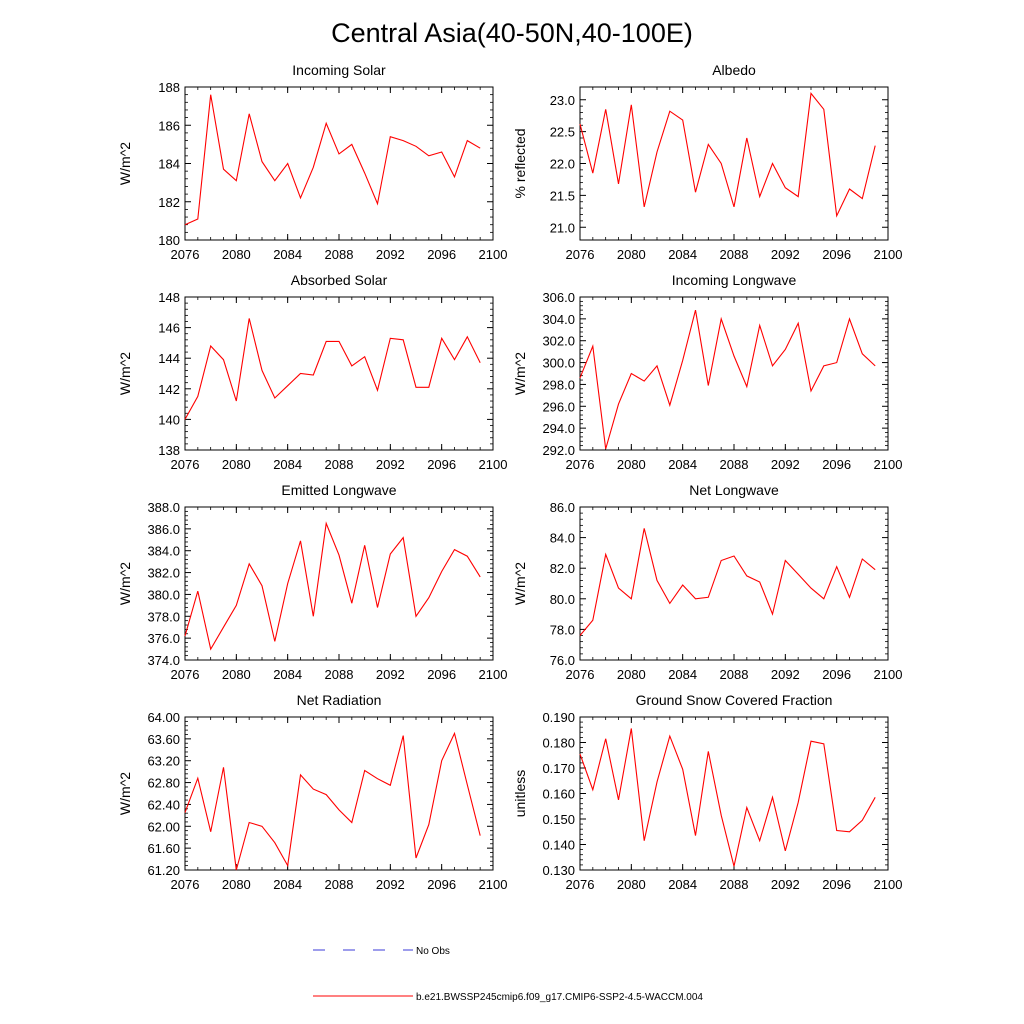 This screenshot has width=1024, height=1024. Describe the element at coordinates (888, 674) in the screenshot. I see `net-longwave-xtick-label: 2100` at that location.